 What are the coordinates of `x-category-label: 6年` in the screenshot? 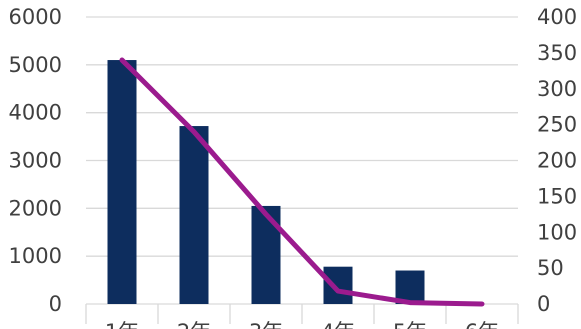 It's located at (482, 324).